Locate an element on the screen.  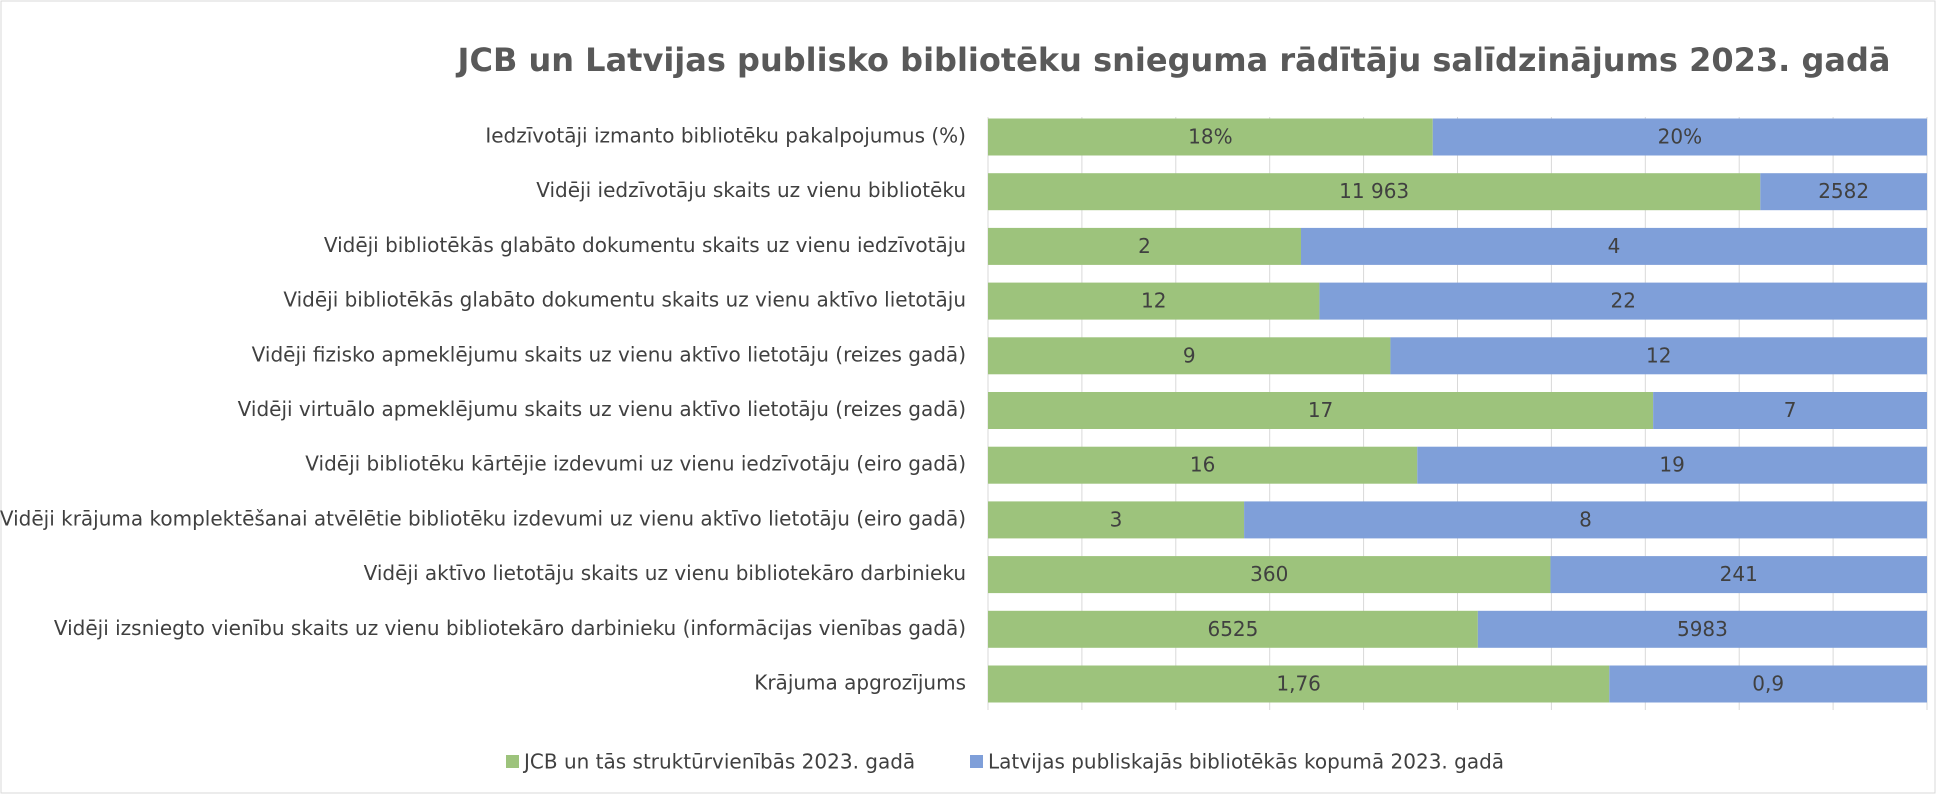
data-label: 241 is located at coordinates (1739, 574).